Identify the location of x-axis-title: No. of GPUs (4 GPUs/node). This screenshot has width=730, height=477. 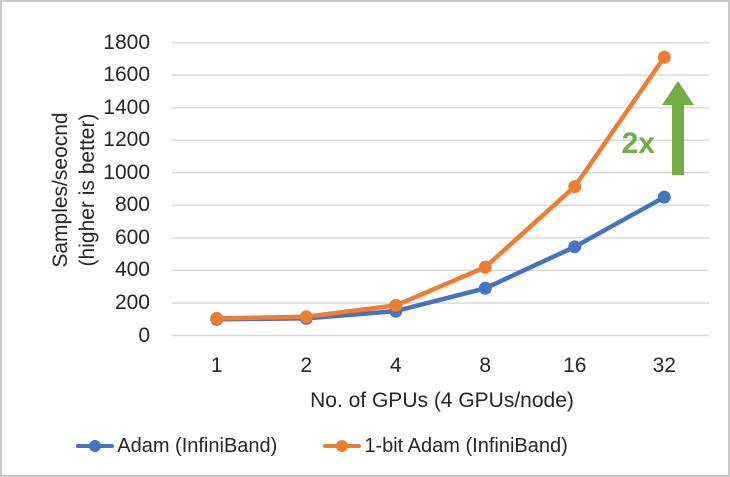
(442, 400).